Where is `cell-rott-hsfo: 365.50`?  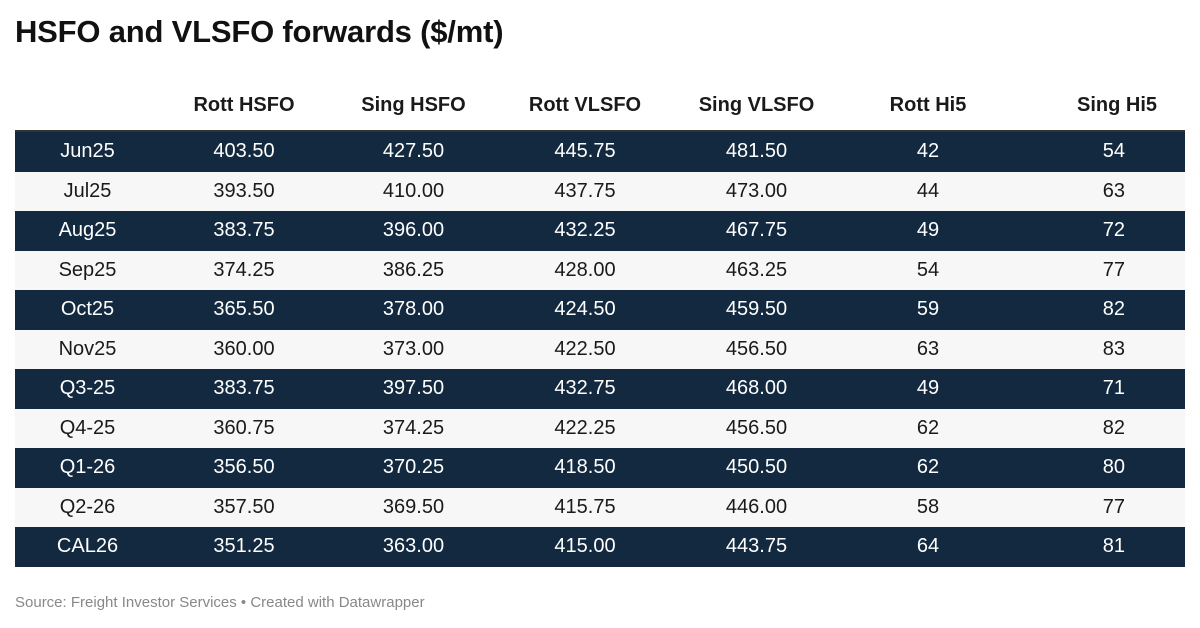 cell-rott-hsfo: 365.50 is located at coordinates (244, 310).